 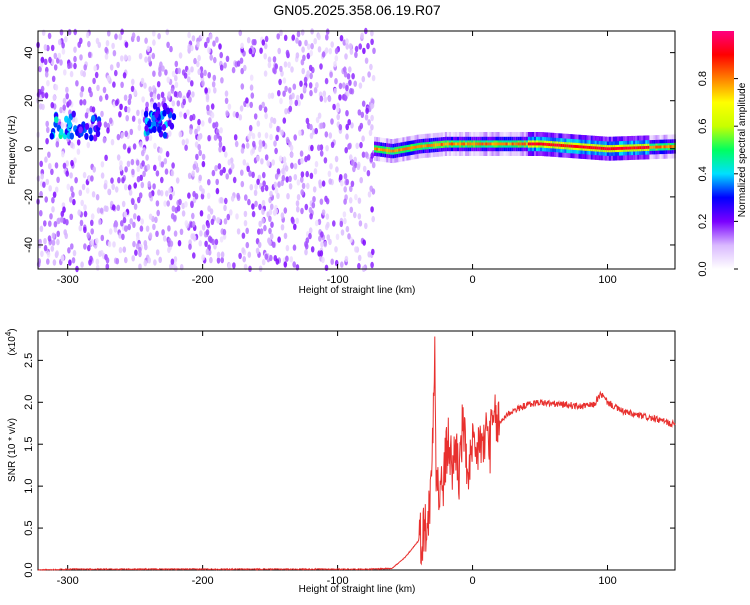 I want to click on line-y-tick-label: 0.0, so click(x=29, y=569).